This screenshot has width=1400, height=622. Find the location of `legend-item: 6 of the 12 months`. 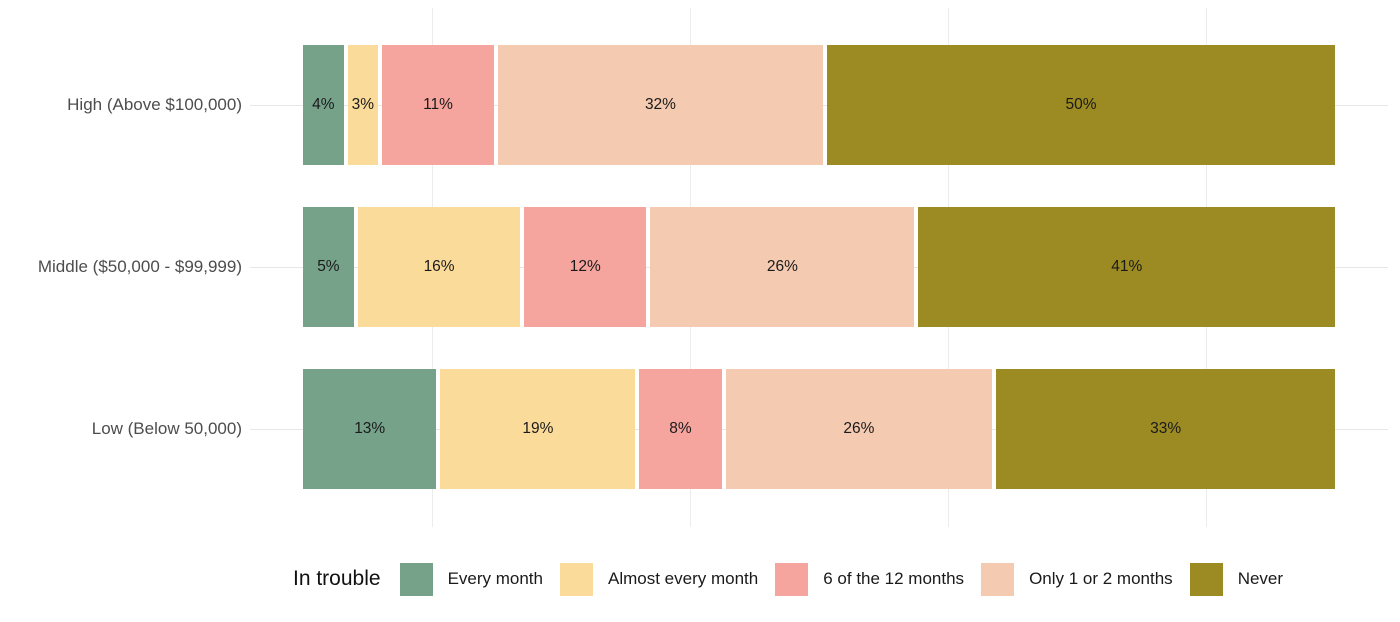

legend-item: 6 of the 12 months is located at coordinates (870, 579).